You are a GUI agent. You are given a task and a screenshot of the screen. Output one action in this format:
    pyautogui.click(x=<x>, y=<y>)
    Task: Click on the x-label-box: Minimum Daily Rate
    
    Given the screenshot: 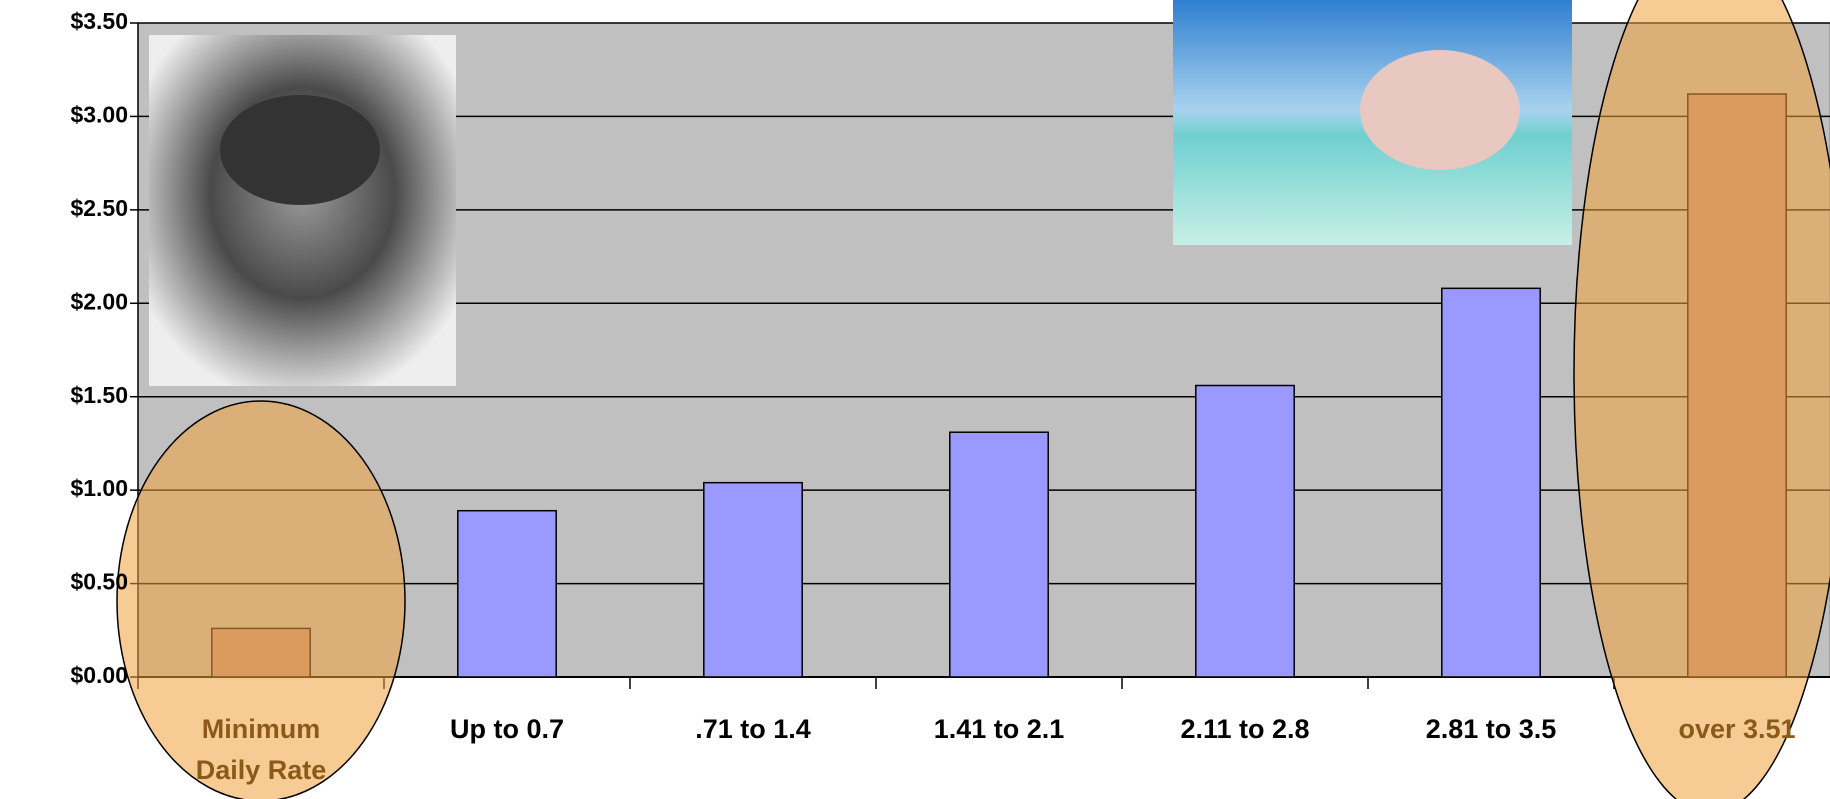 What is the action you would take?
    pyautogui.click(x=261, y=749)
    